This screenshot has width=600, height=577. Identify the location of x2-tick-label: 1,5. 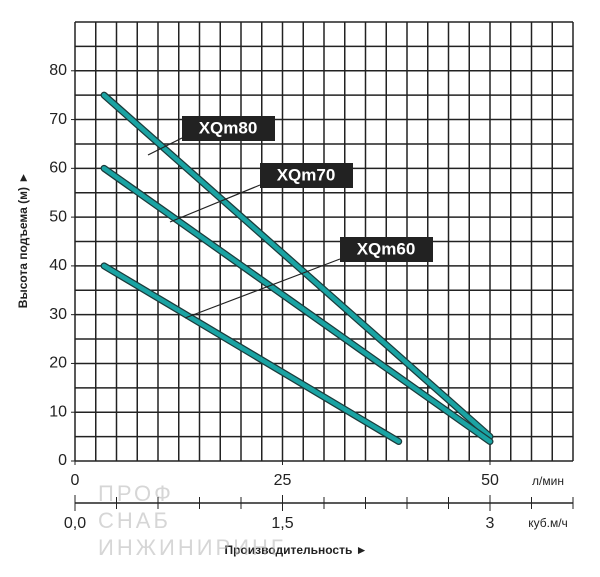
(282, 523).